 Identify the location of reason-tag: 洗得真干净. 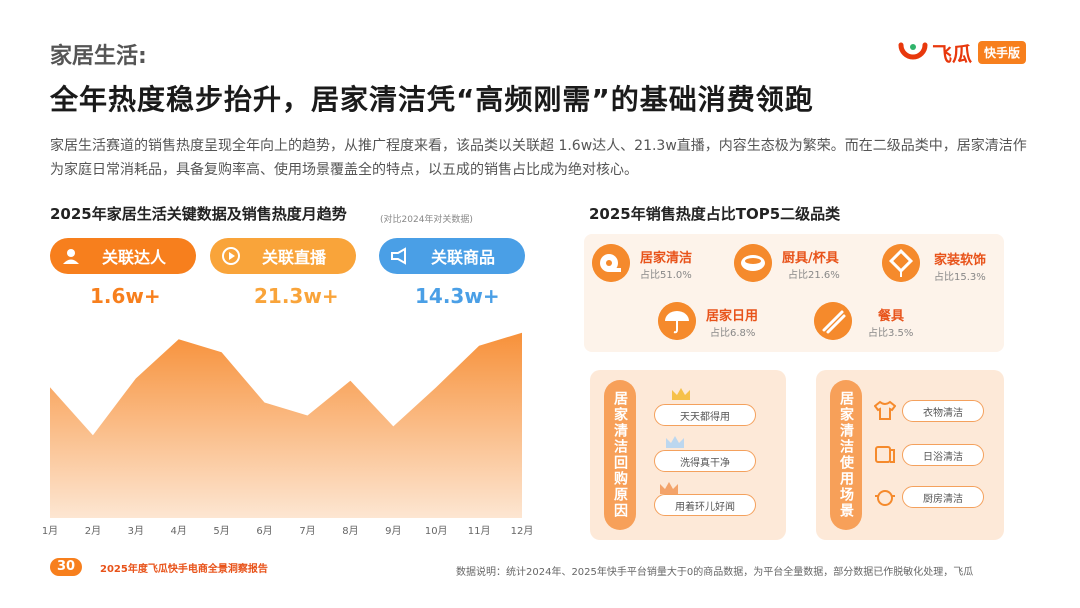
(705, 461).